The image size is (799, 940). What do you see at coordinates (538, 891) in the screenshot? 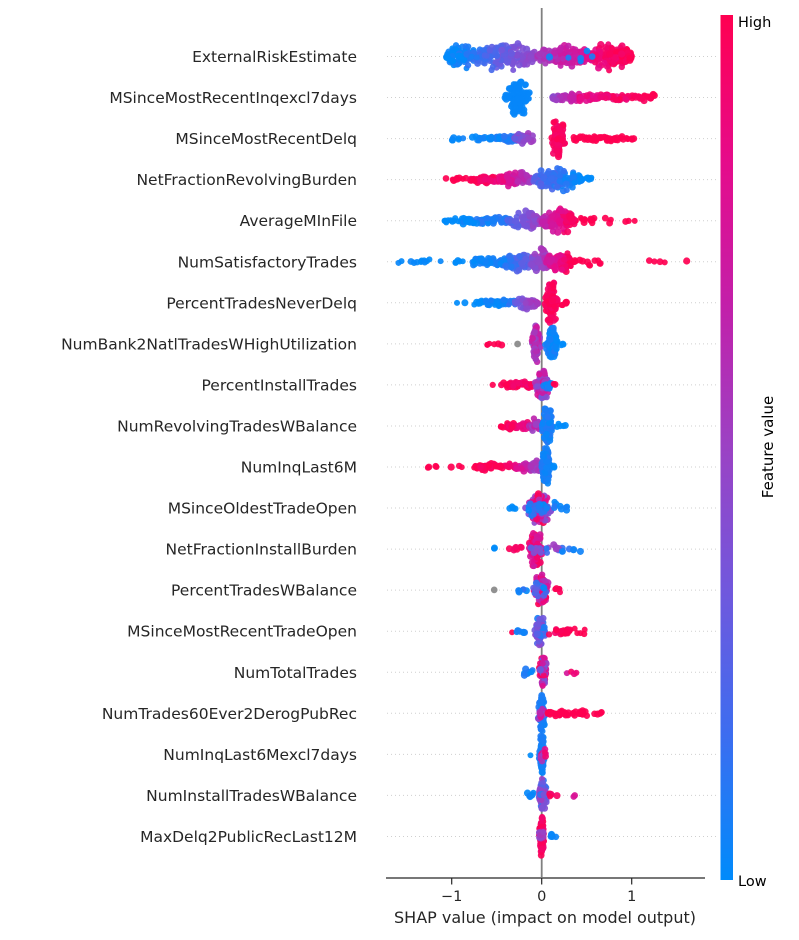
I see `x-axis-ticks: −1 0 1` at bounding box center [538, 891].